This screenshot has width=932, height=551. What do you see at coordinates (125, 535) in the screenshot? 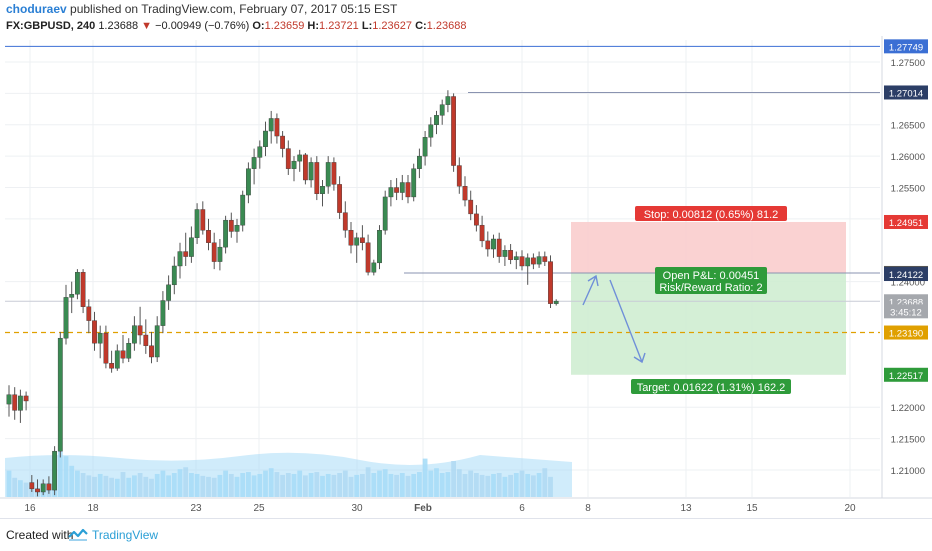
I see `tradingview-brand-link: TradingView` at bounding box center [125, 535].